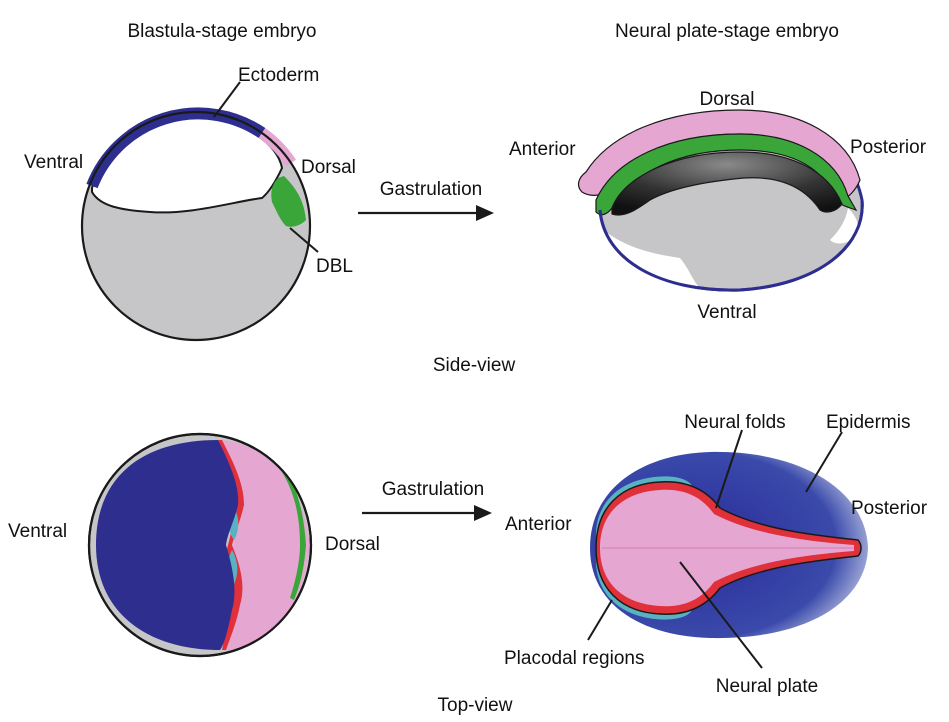 The height and width of the screenshot is (722, 949). What do you see at coordinates (729, 469) in the screenshot?
I see `neural-folds-leader` at bounding box center [729, 469].